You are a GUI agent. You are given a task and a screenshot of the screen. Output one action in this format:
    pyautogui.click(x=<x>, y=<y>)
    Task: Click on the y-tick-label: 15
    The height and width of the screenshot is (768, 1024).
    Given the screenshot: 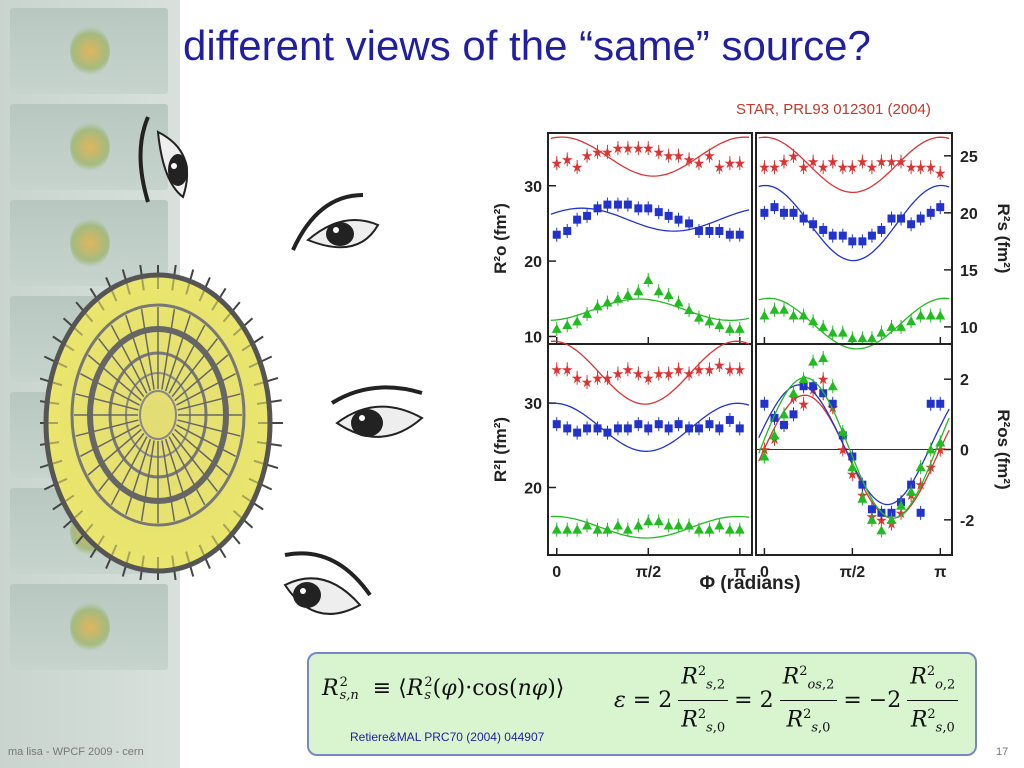 What is the action you would take?
    pyautogui.click(x=969, y=271)
    